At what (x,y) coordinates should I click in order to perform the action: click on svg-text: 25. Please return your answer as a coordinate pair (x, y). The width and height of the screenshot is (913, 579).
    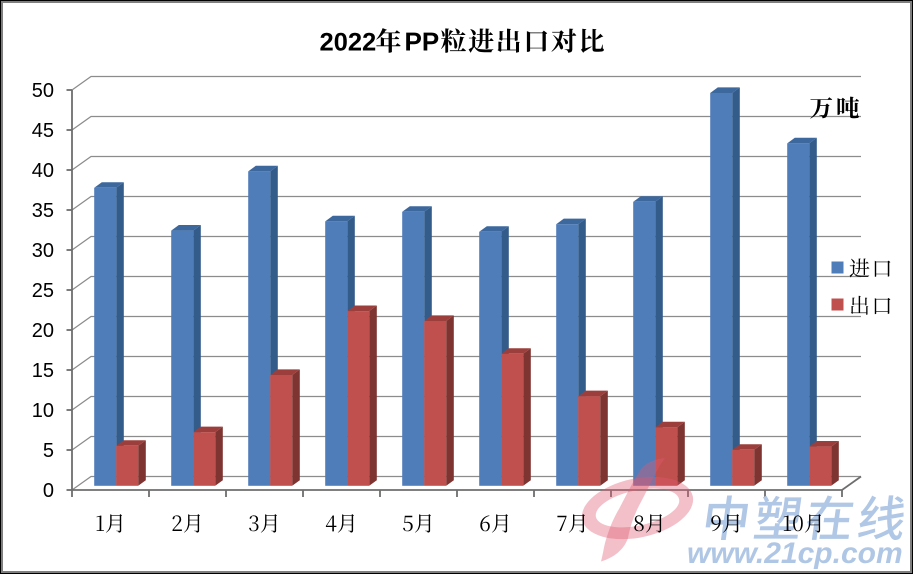
    Looking at the image, I should click on (43, 291).